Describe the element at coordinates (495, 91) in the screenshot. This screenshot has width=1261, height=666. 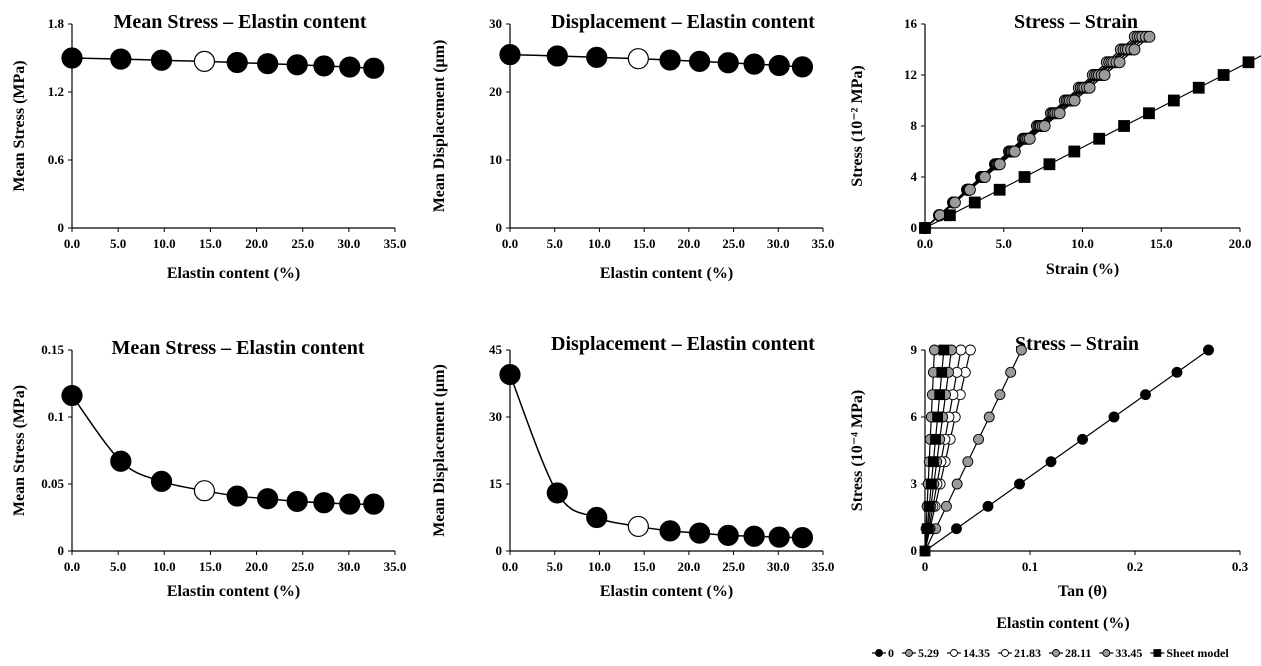
I see `p2-y-tick-label: 20` at that location.